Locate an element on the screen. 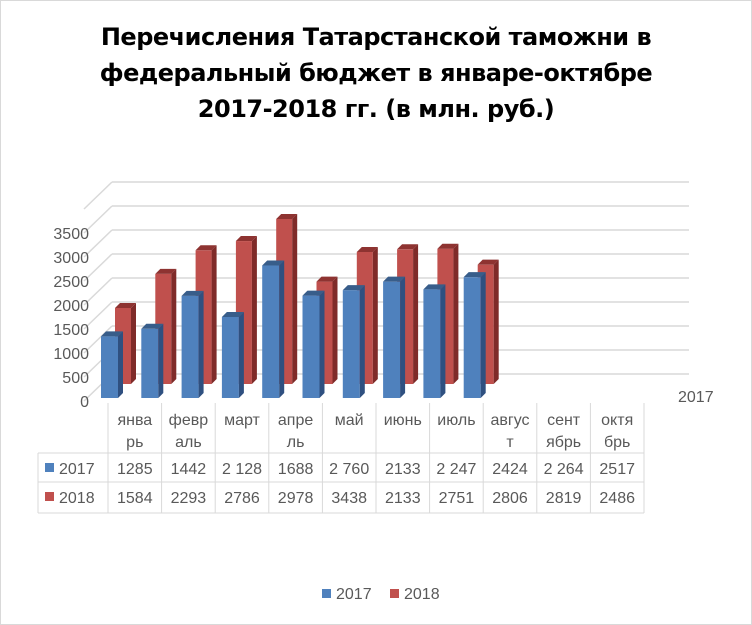 This screenshot has width=752, height=625. y-tick-label: 1000 is located at coordinates (71, 354).